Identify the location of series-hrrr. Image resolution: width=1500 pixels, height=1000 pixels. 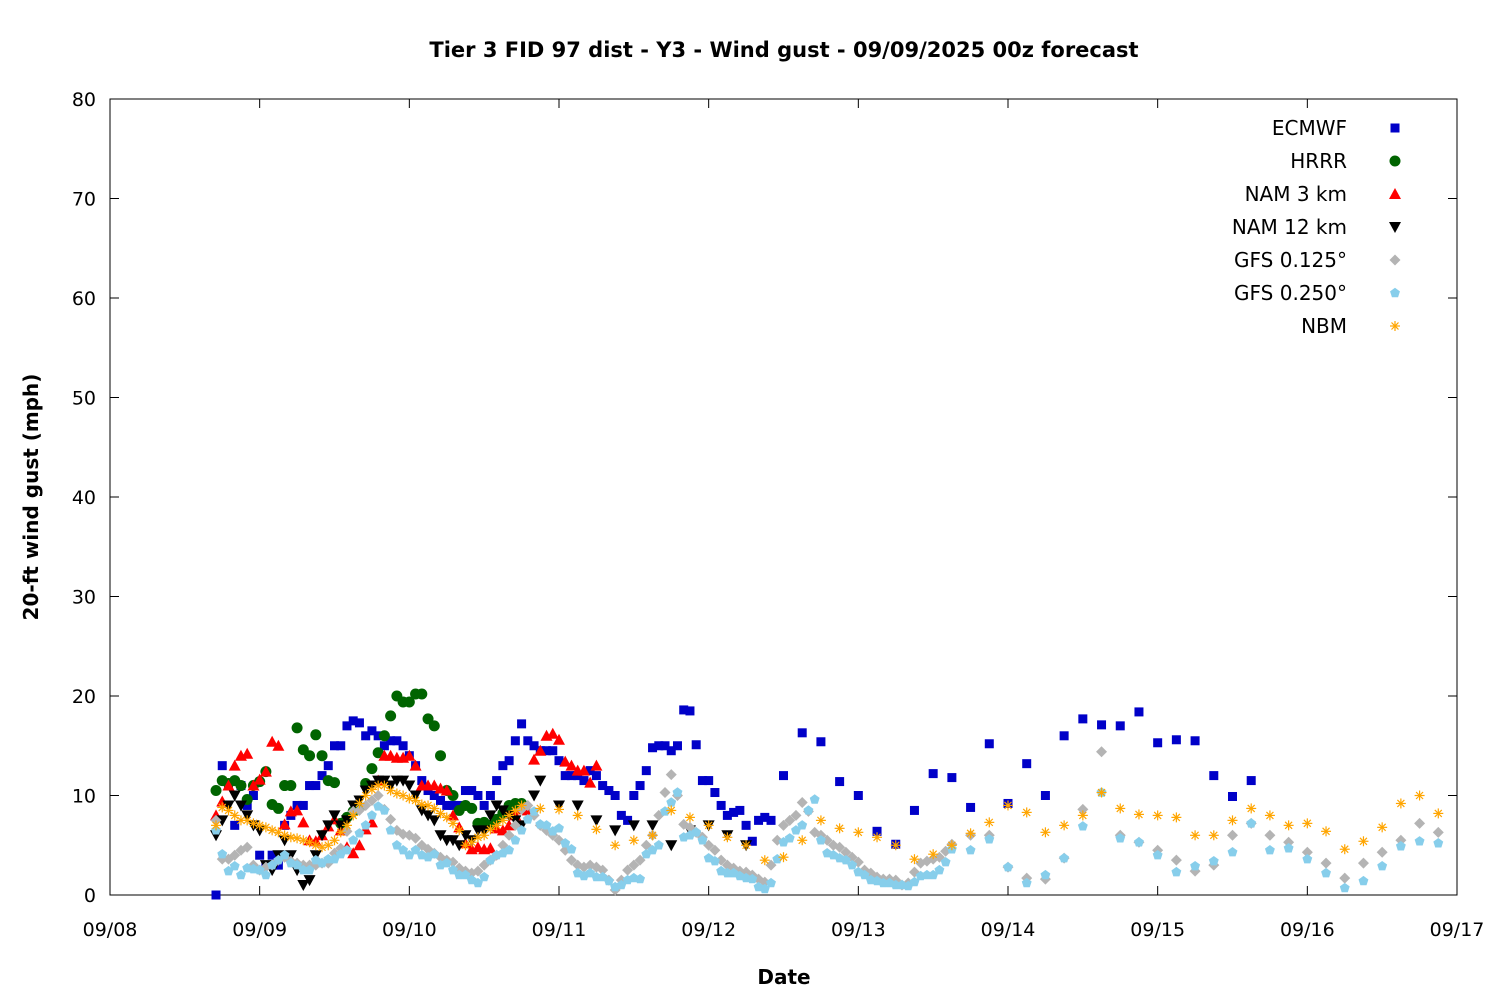
(369, 759).